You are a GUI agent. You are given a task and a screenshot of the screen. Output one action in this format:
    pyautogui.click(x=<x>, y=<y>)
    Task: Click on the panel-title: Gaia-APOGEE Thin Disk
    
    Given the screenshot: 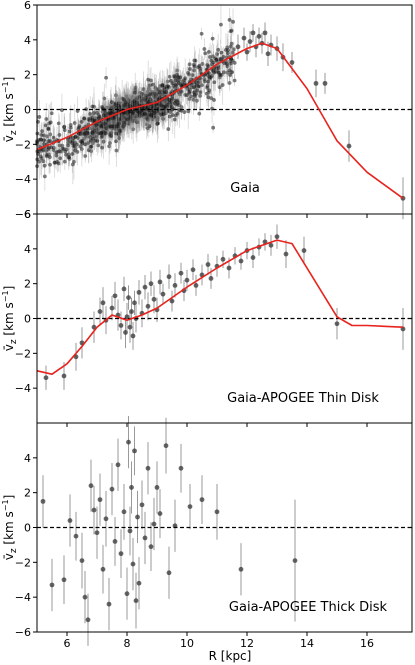 What is the action you would take?
    pyautogui.click(x=303, y=398)
    